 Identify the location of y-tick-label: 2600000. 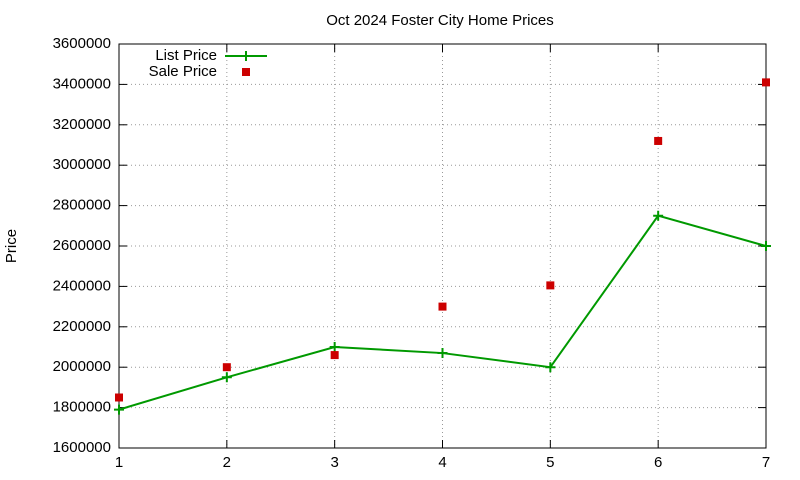
(82, 245).